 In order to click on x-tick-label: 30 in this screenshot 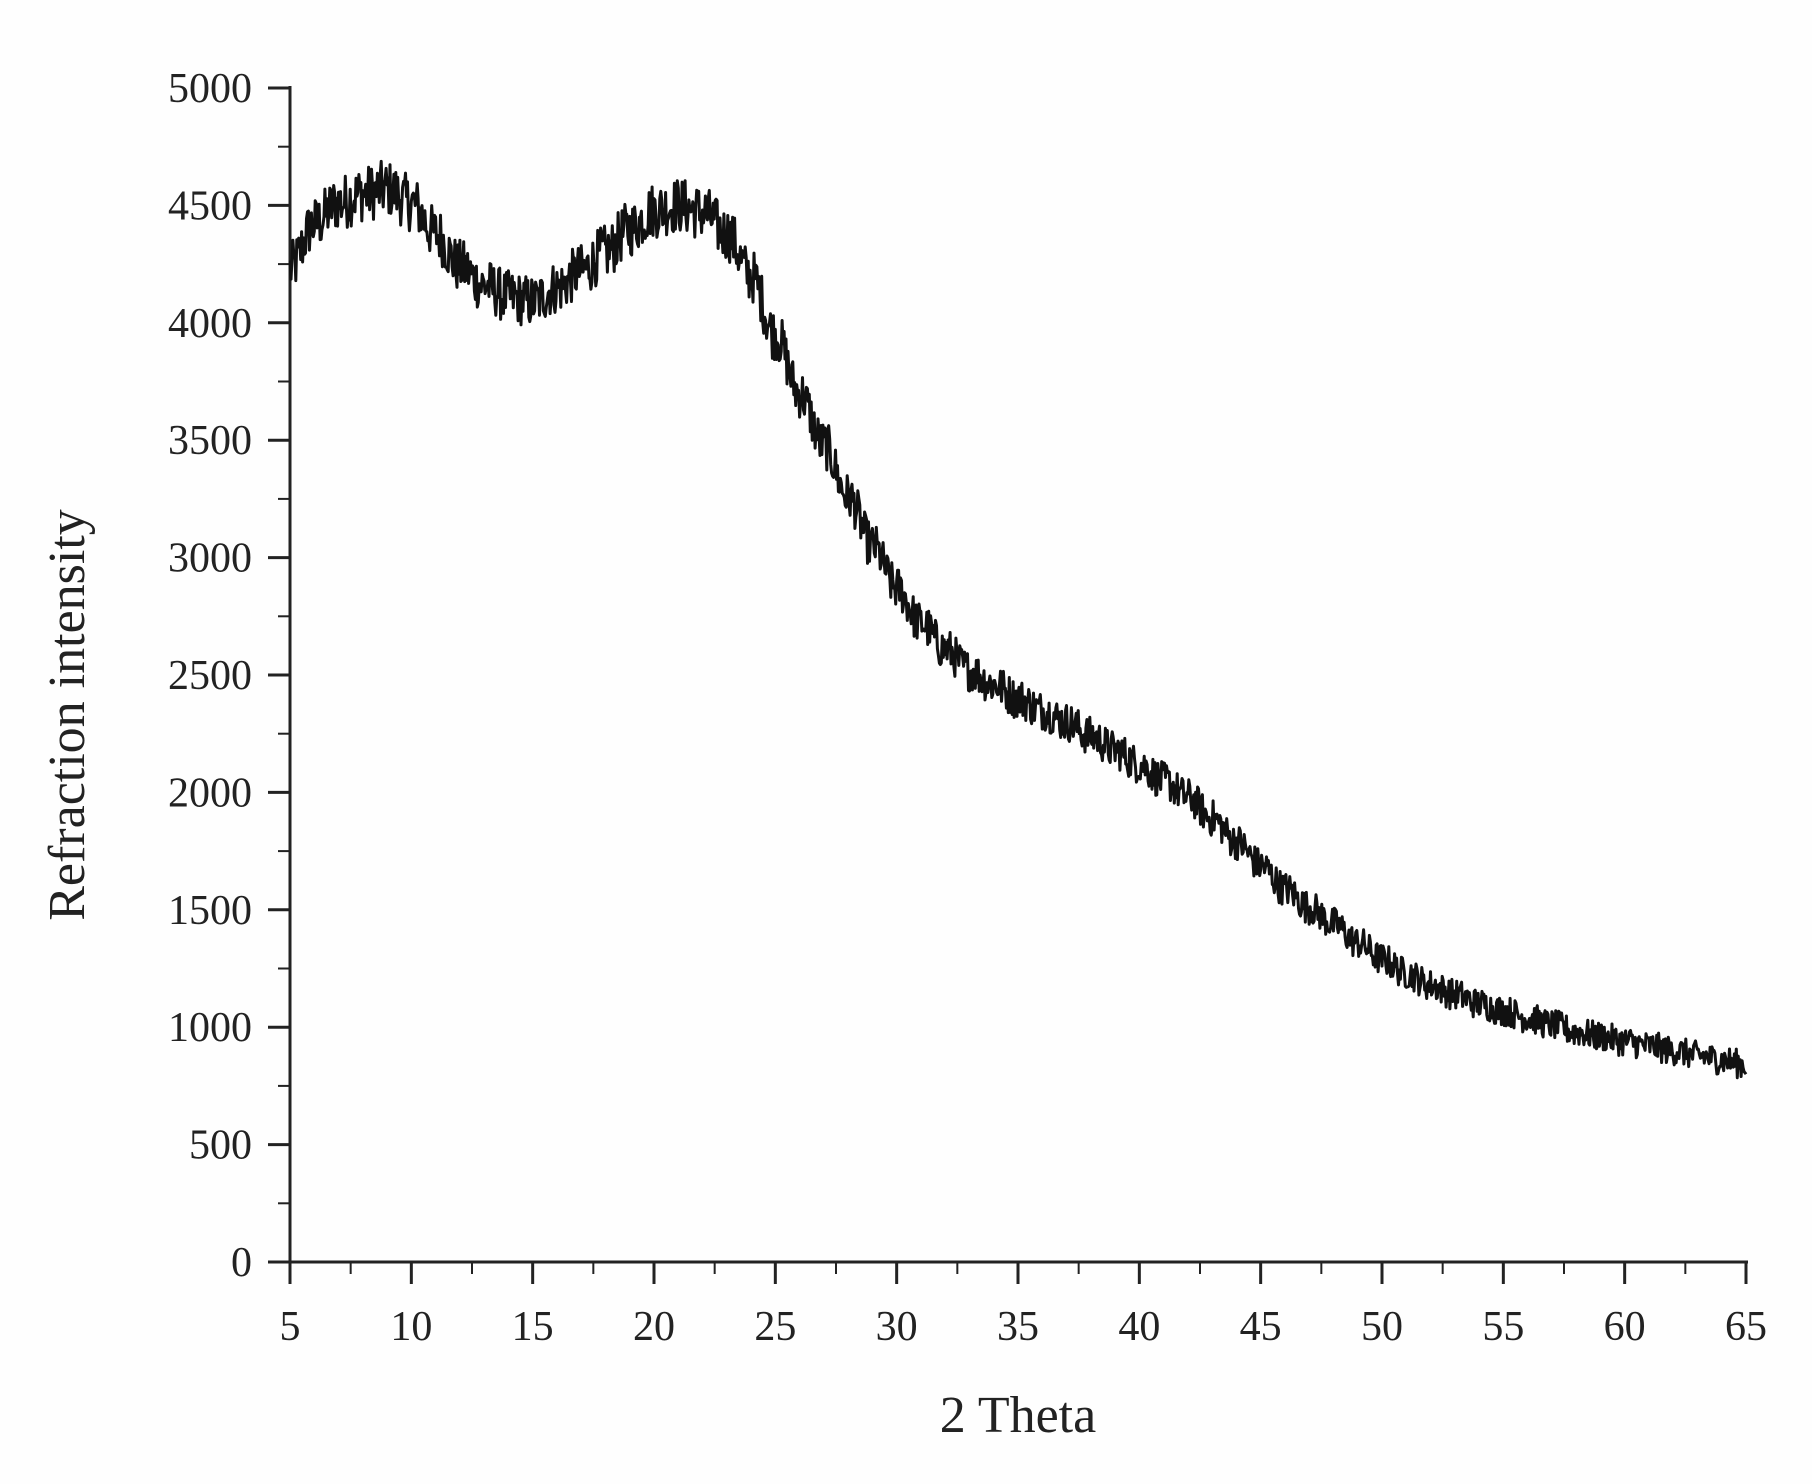, I will do `click(897, 1327)`.